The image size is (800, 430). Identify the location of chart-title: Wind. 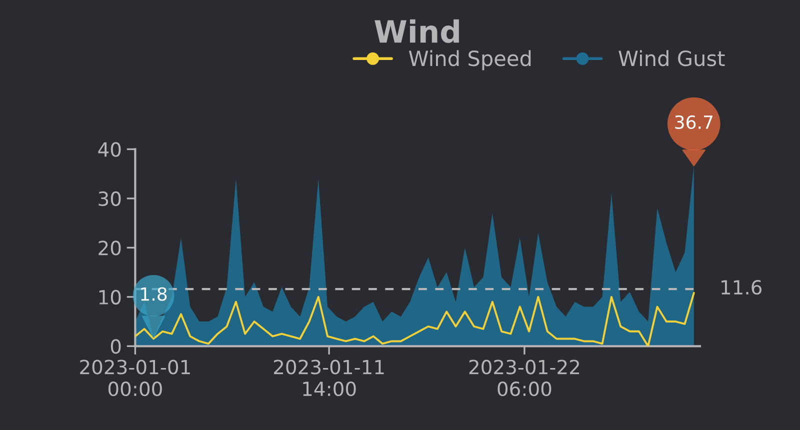
(416, 31).